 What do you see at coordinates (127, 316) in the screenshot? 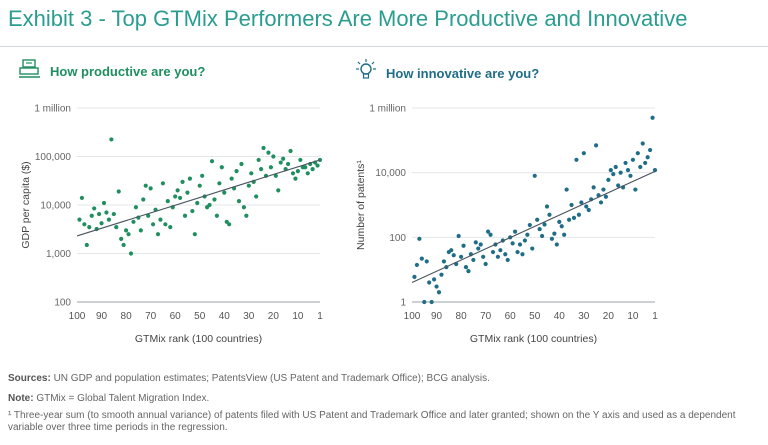
I see `left-x-tick-label: 80` at bounding box center [127, 316].